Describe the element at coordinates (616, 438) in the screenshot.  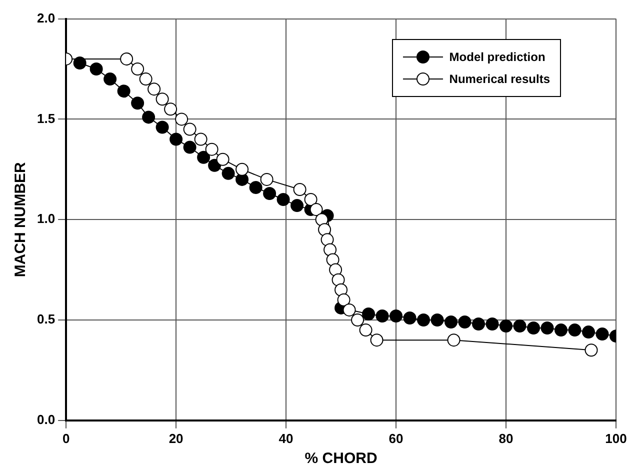
I see `x-tick-label: 100` at that location.